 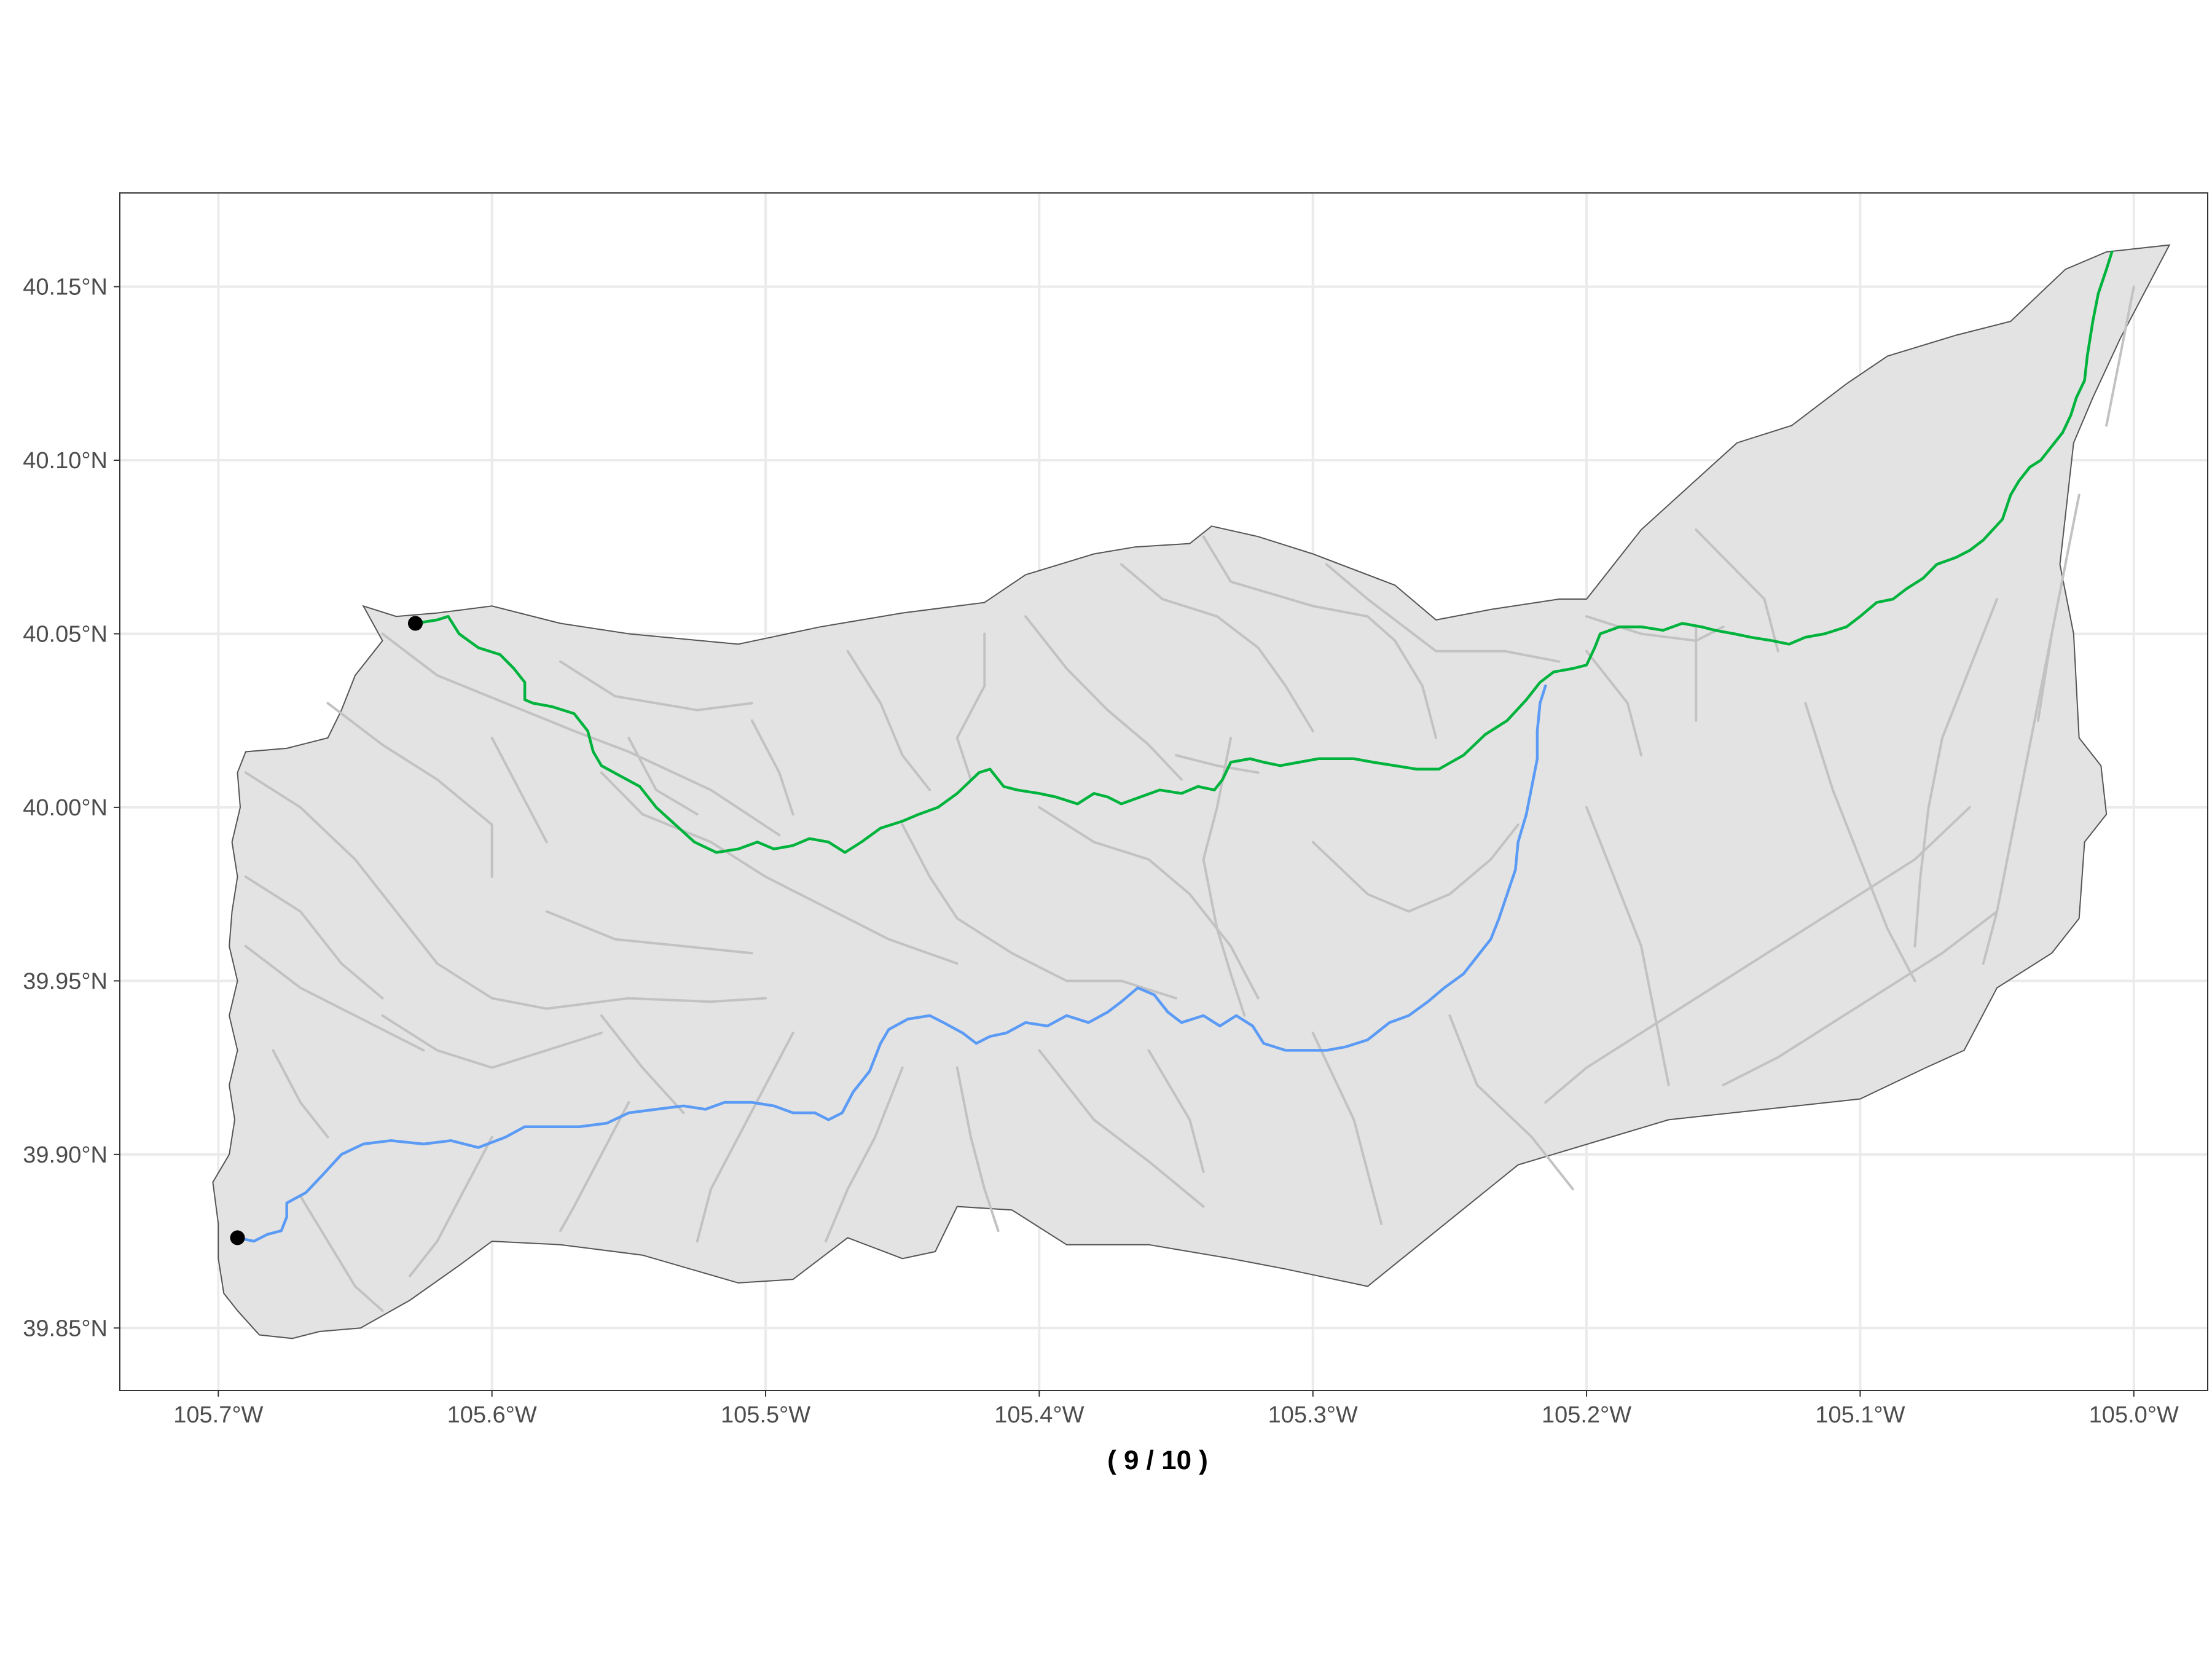 I want to click on y-tick-label: 39.95°N, so click(x=65, y=981).